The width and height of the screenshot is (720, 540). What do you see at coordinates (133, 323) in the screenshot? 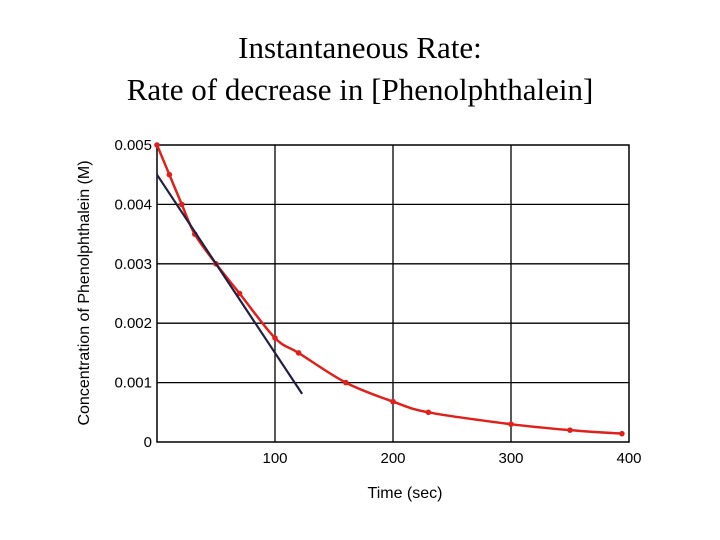
I see `y-tick-label: 0.002` at bounding box center [133, 323].